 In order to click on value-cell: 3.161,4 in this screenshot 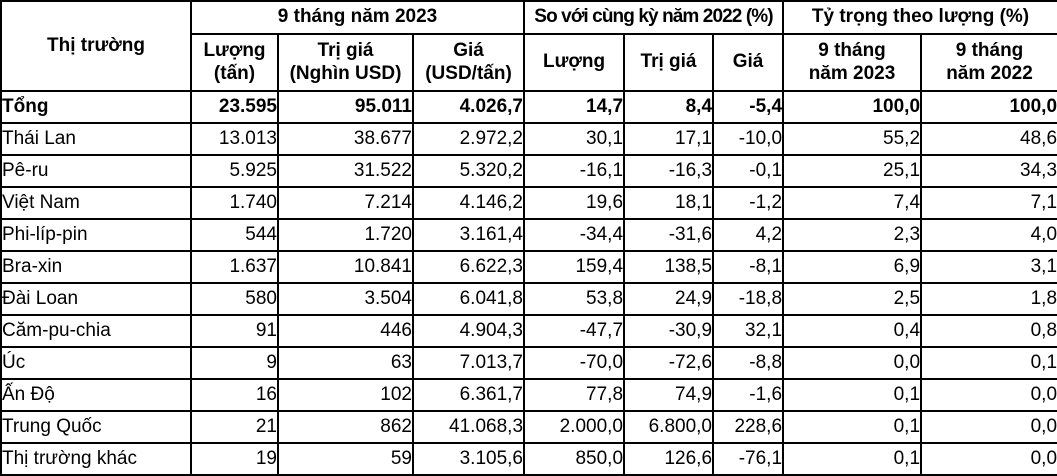, I will do `click(468, 235)`.